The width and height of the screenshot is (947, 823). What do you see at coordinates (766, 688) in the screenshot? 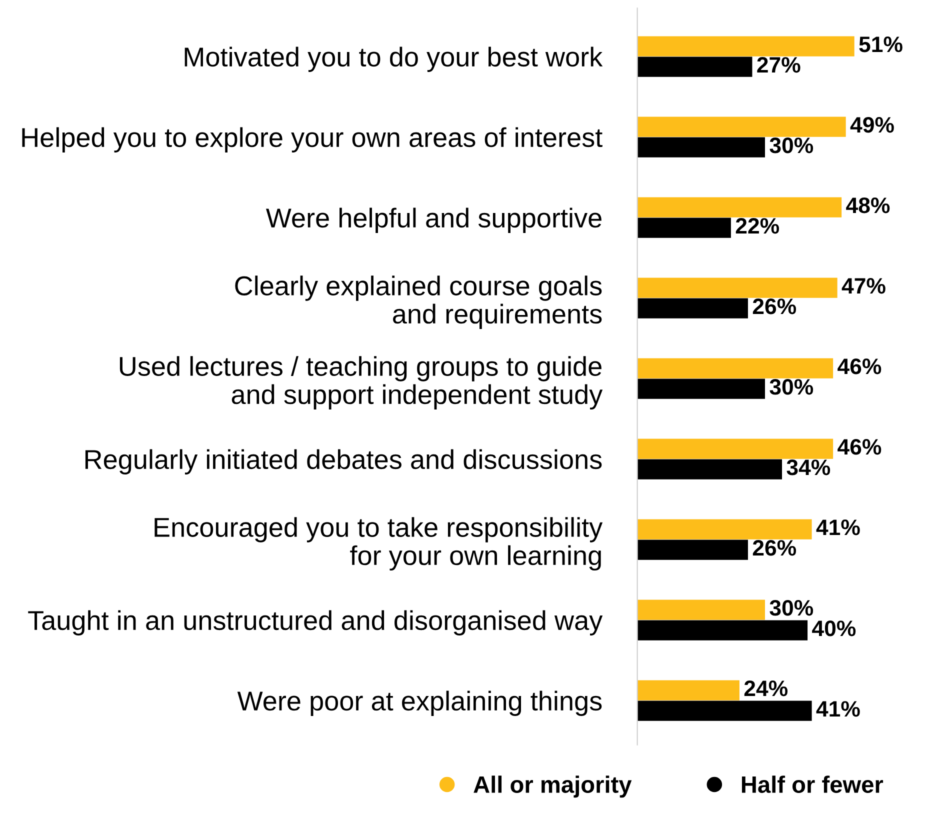
I see `data-label: 24%` at bounding box center [766, 688].